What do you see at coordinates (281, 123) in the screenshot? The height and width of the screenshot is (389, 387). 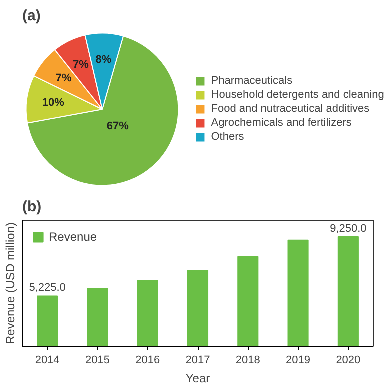 I see `legend-label: Agrochemicals and fertilizers` at bounding box center [281, 123].